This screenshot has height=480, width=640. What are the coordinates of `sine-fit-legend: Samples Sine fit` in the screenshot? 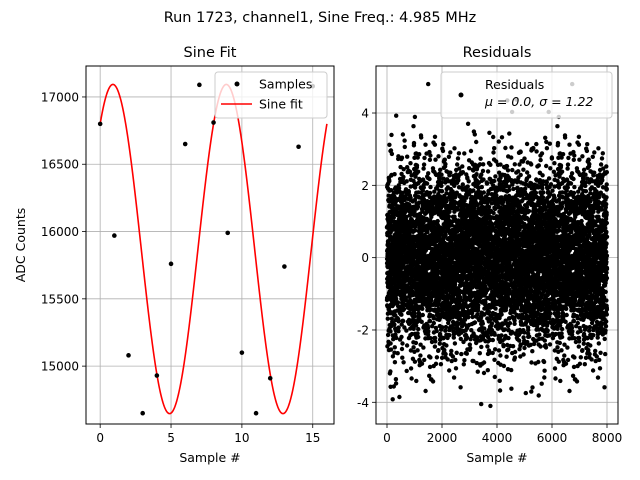 It's located at (271, 95).